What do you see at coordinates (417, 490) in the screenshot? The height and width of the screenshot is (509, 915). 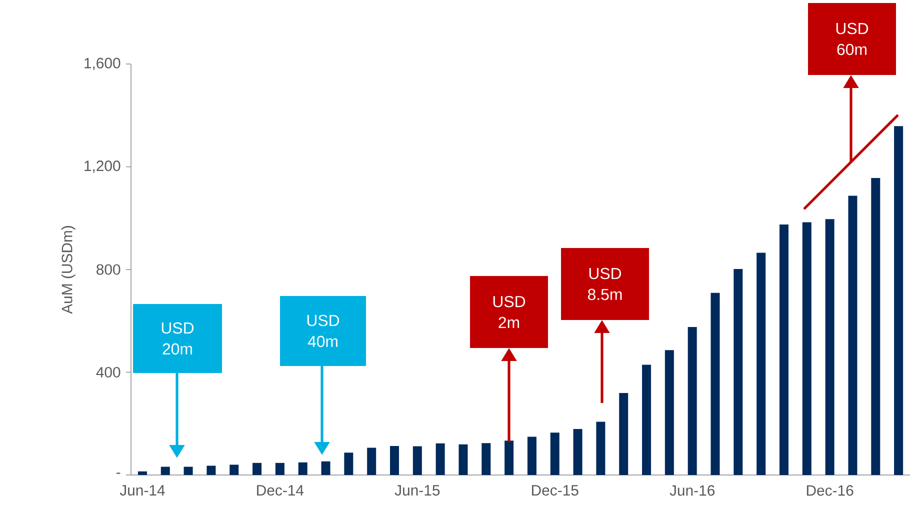 I see `x-tick-label: Jun-15` at bounding box center [417, 490].